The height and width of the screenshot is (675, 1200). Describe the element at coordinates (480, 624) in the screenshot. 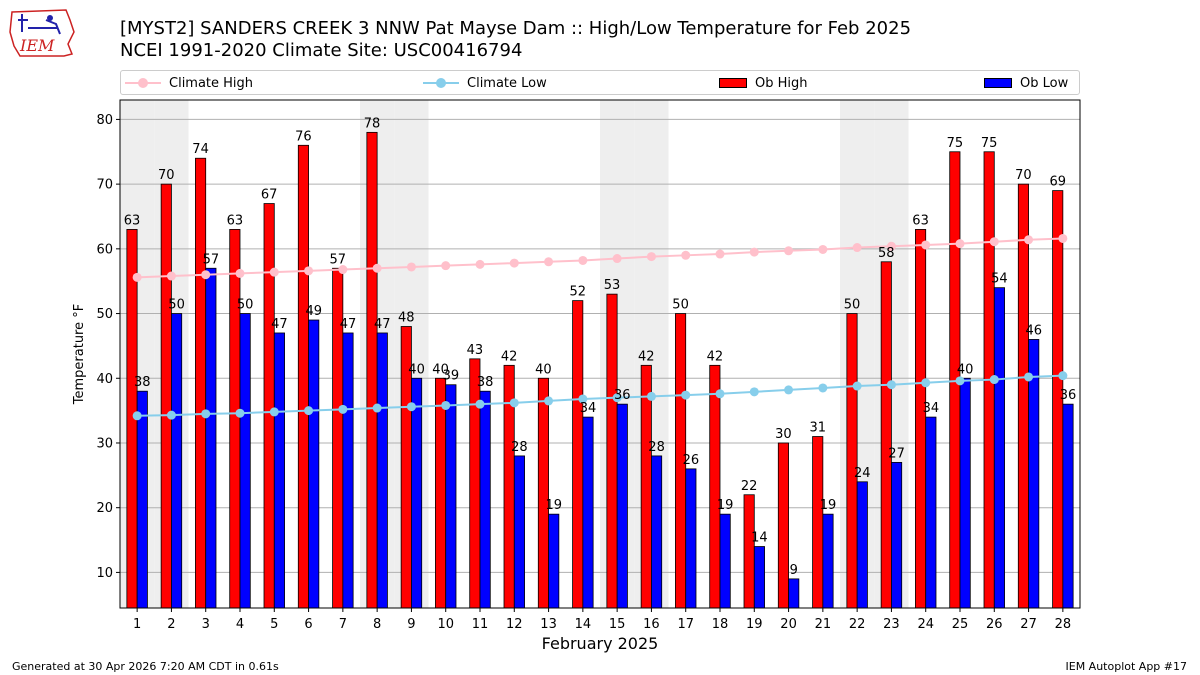

I see `x-tick-label: 11` at that location.